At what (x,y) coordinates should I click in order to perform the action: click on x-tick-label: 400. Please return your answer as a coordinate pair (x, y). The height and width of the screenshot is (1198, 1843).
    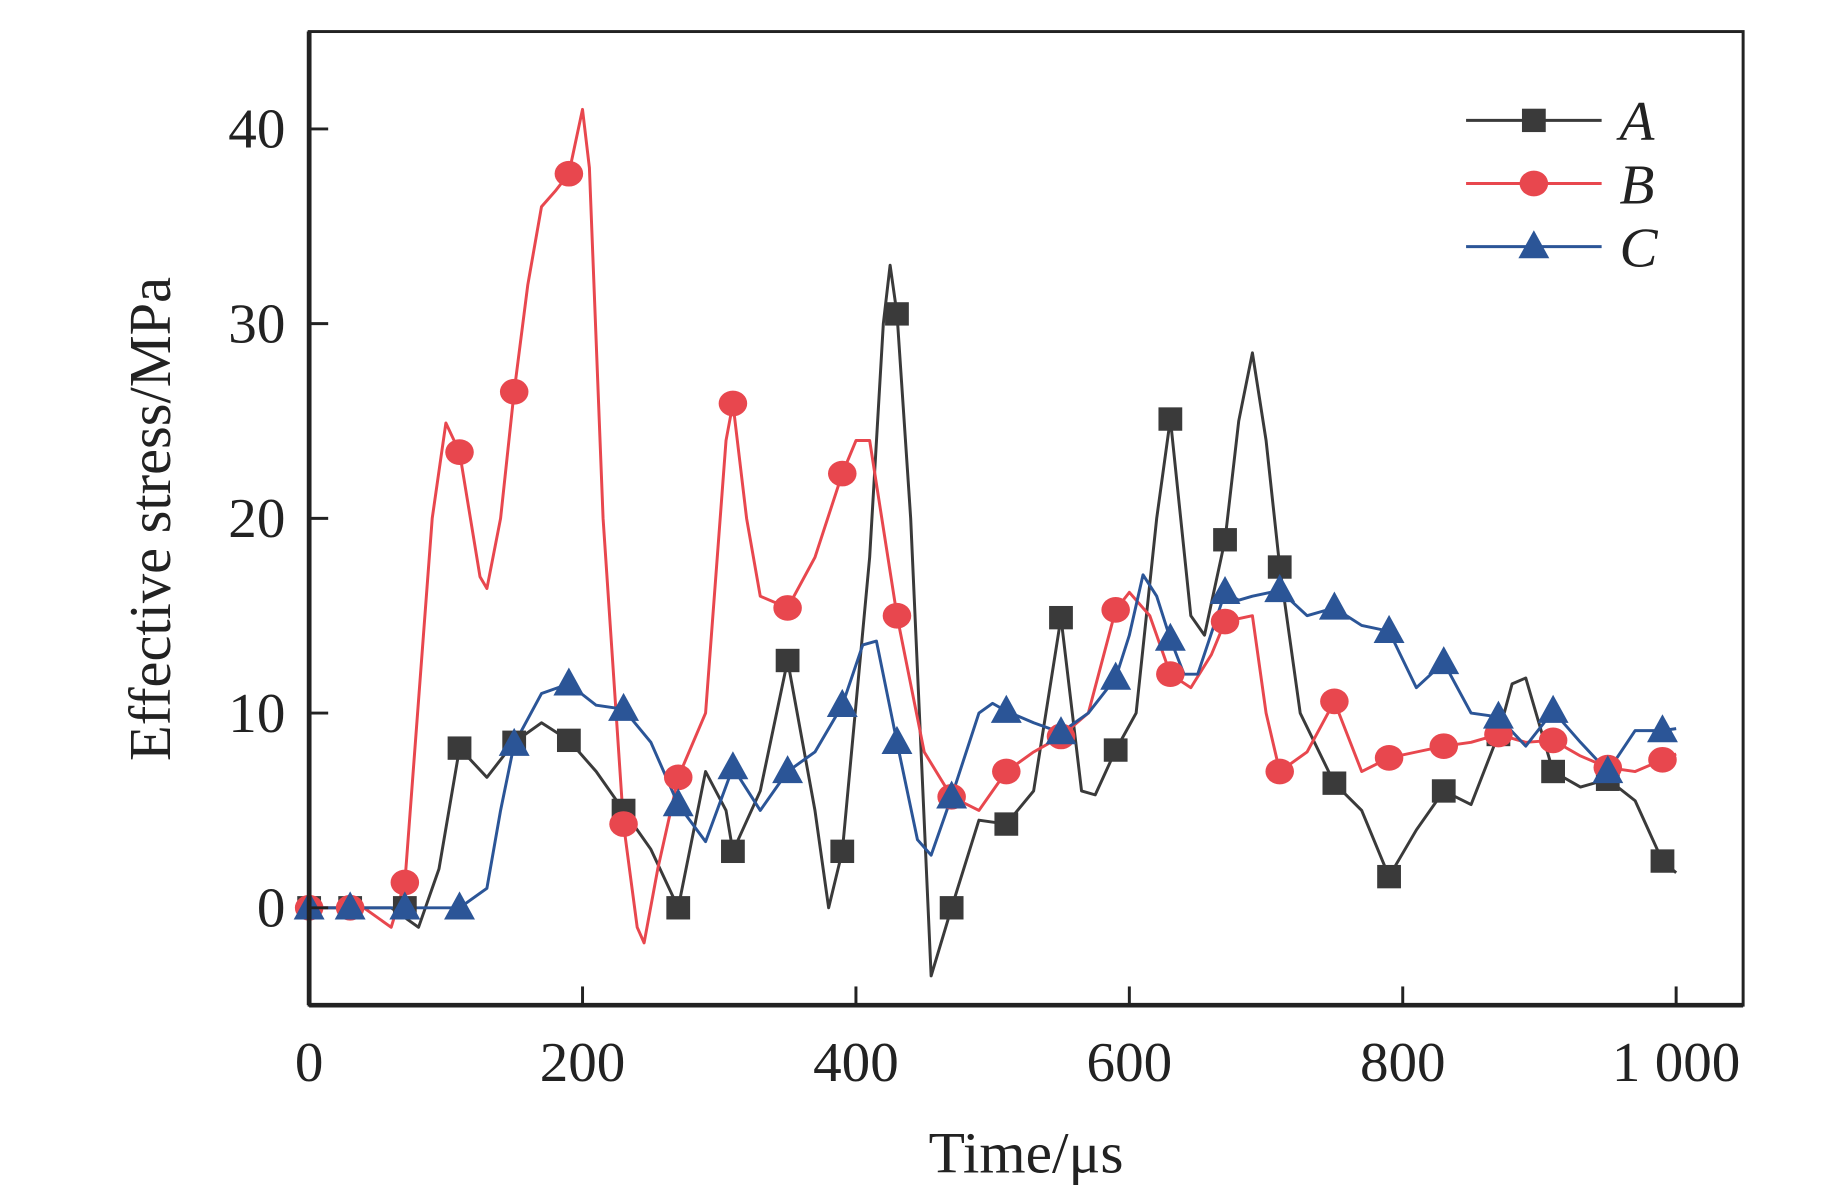
    Looking at the image, I should click on (856, 1063).